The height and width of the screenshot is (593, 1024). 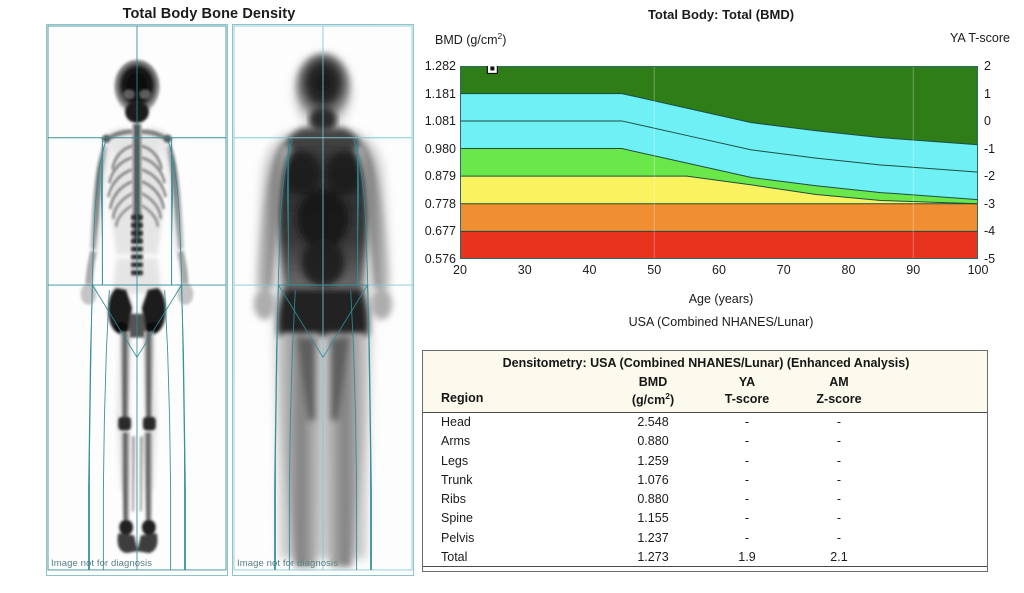 I want to click on cell-bmd: 1.259, so click(x=653, y=460).